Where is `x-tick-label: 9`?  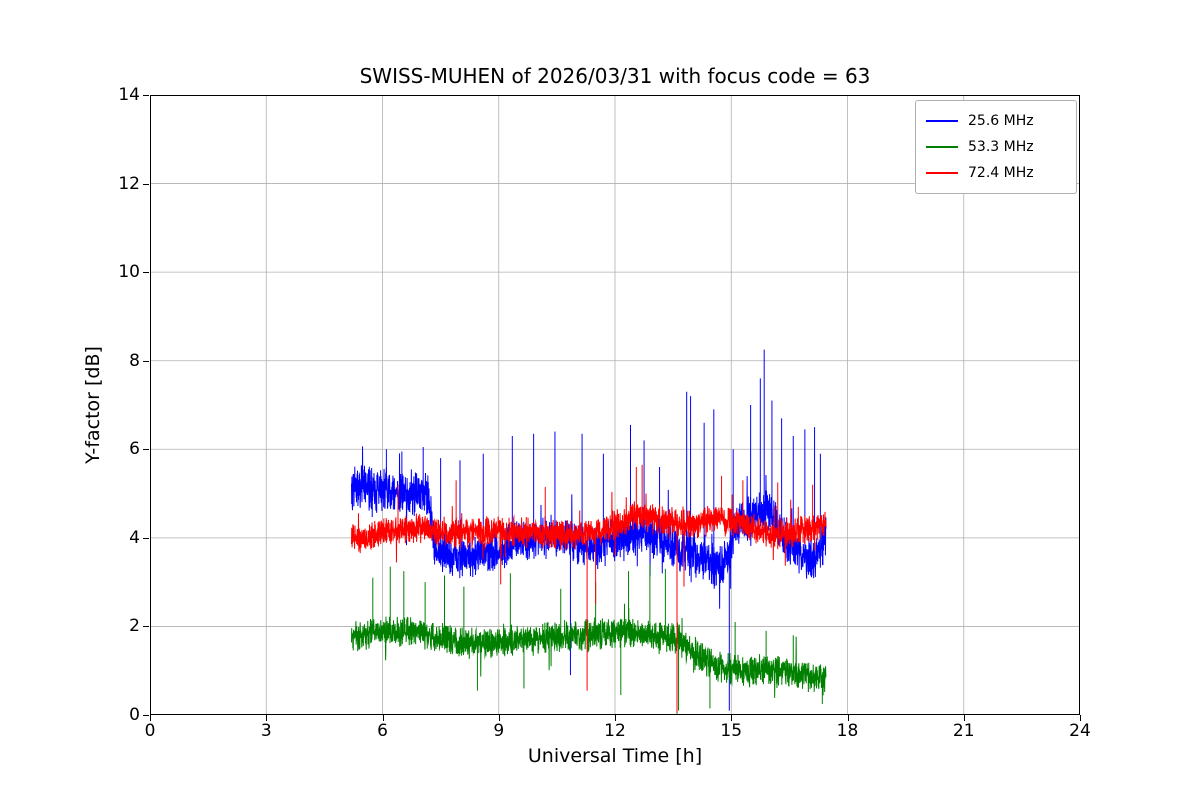
x-tick-label: 9 is located at coordinates (499, 731).